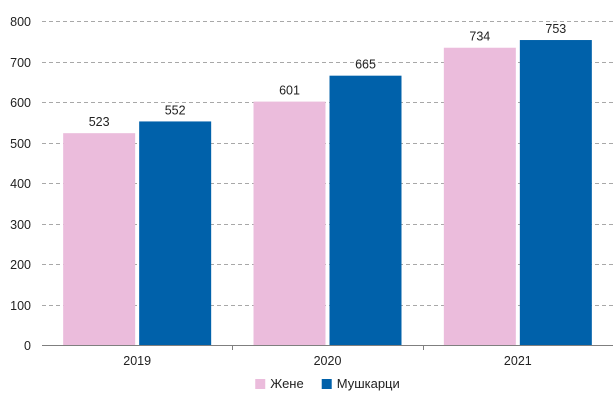  Describe the element at coordinates (175, 110) in the screenshot. I see `data-label: 552` at that location.